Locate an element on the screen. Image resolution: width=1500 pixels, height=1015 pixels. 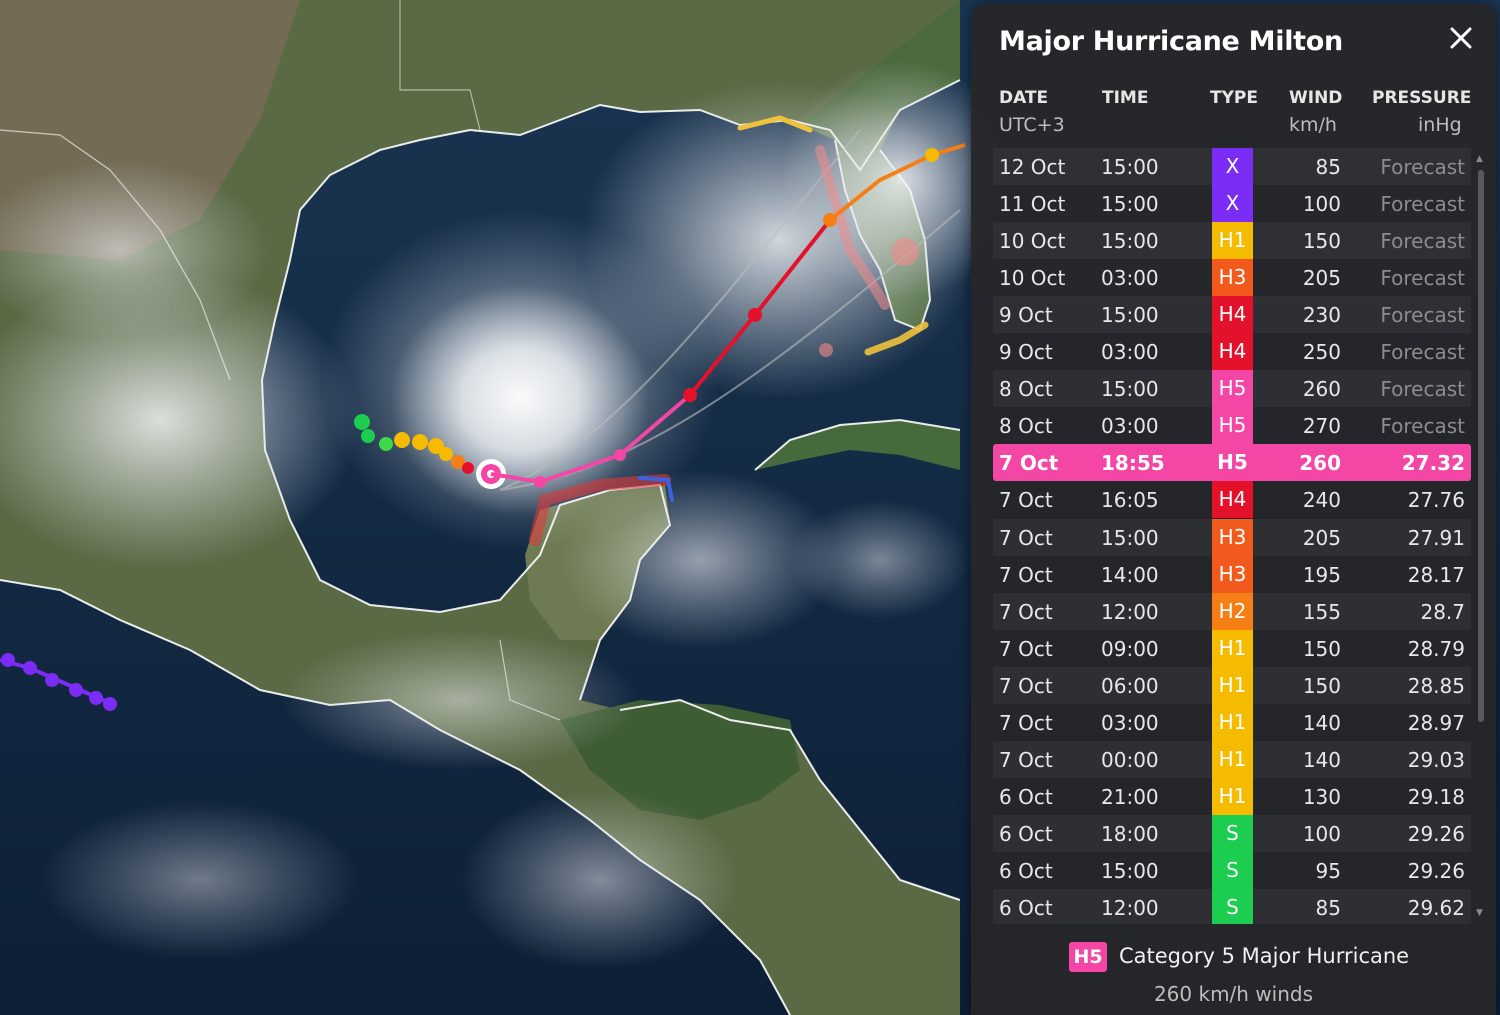
table-row: 11 Oct 15:00 X 100 Forecast is located at coordinates (1232, 203).